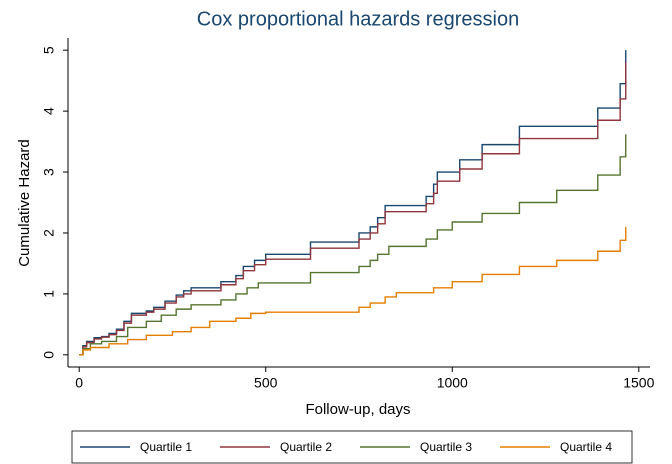 The width and height of the screenshot is (672, 464). What do you see at coordinates (79, 383) in the screenshot?
I see `x-tick-label: 0` at bounding box center [79, 383].